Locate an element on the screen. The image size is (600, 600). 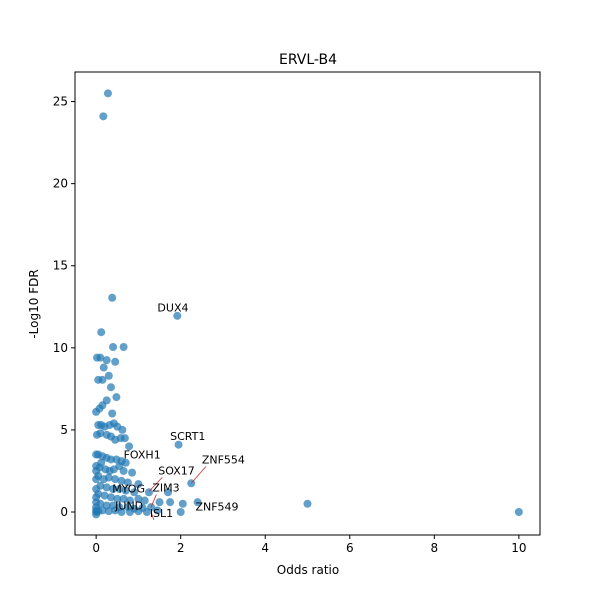
x-axis-label: Odds ratio is located at coordinates (308, 570).